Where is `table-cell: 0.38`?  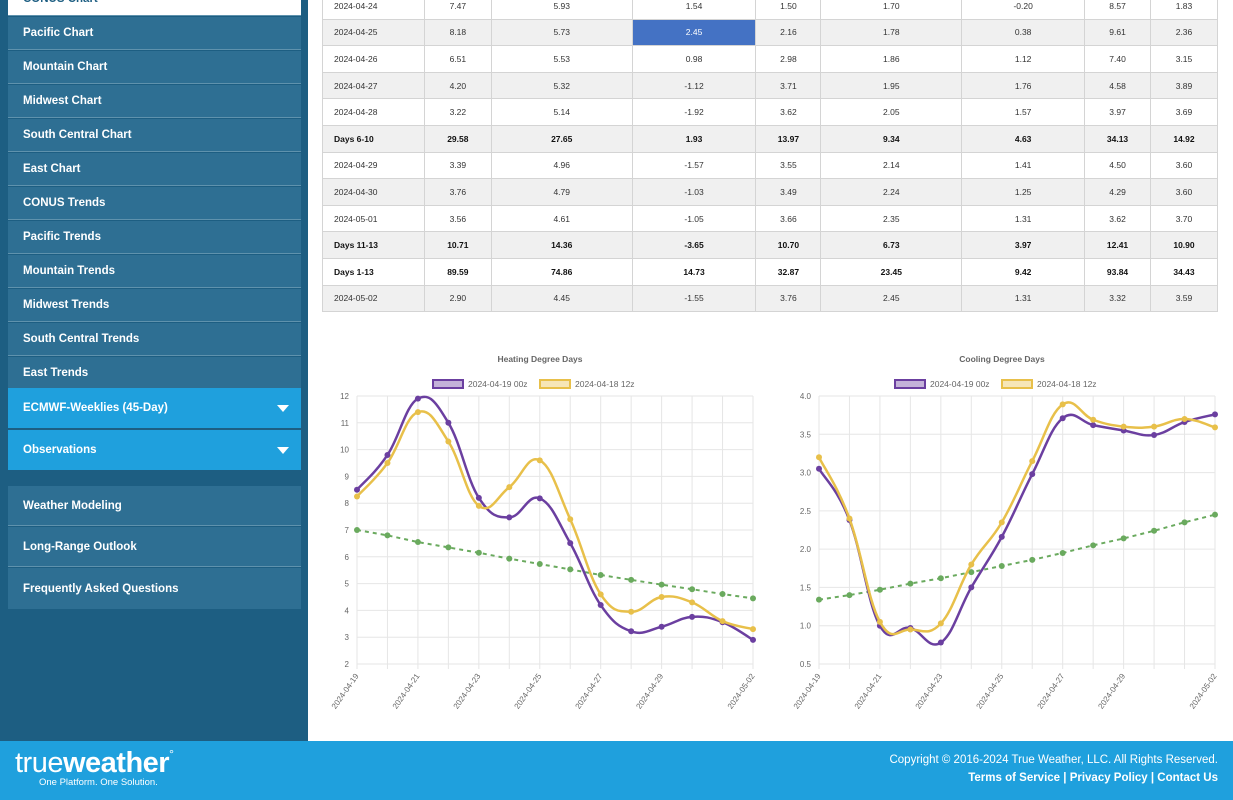 table-cell: 0.38 is located at coordinates (1023, 32).